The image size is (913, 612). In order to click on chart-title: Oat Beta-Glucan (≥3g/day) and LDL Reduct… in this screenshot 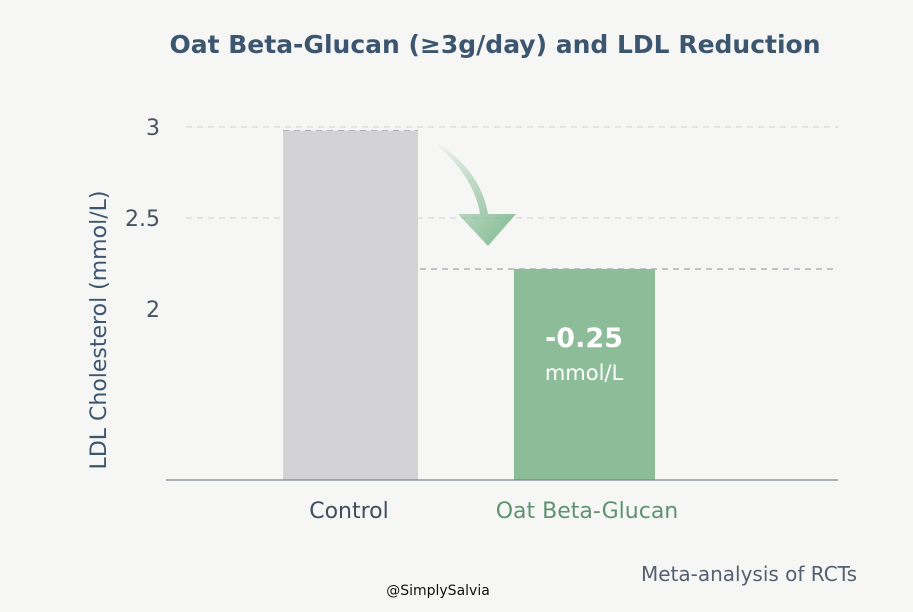, I will do `click(494, 44)`.